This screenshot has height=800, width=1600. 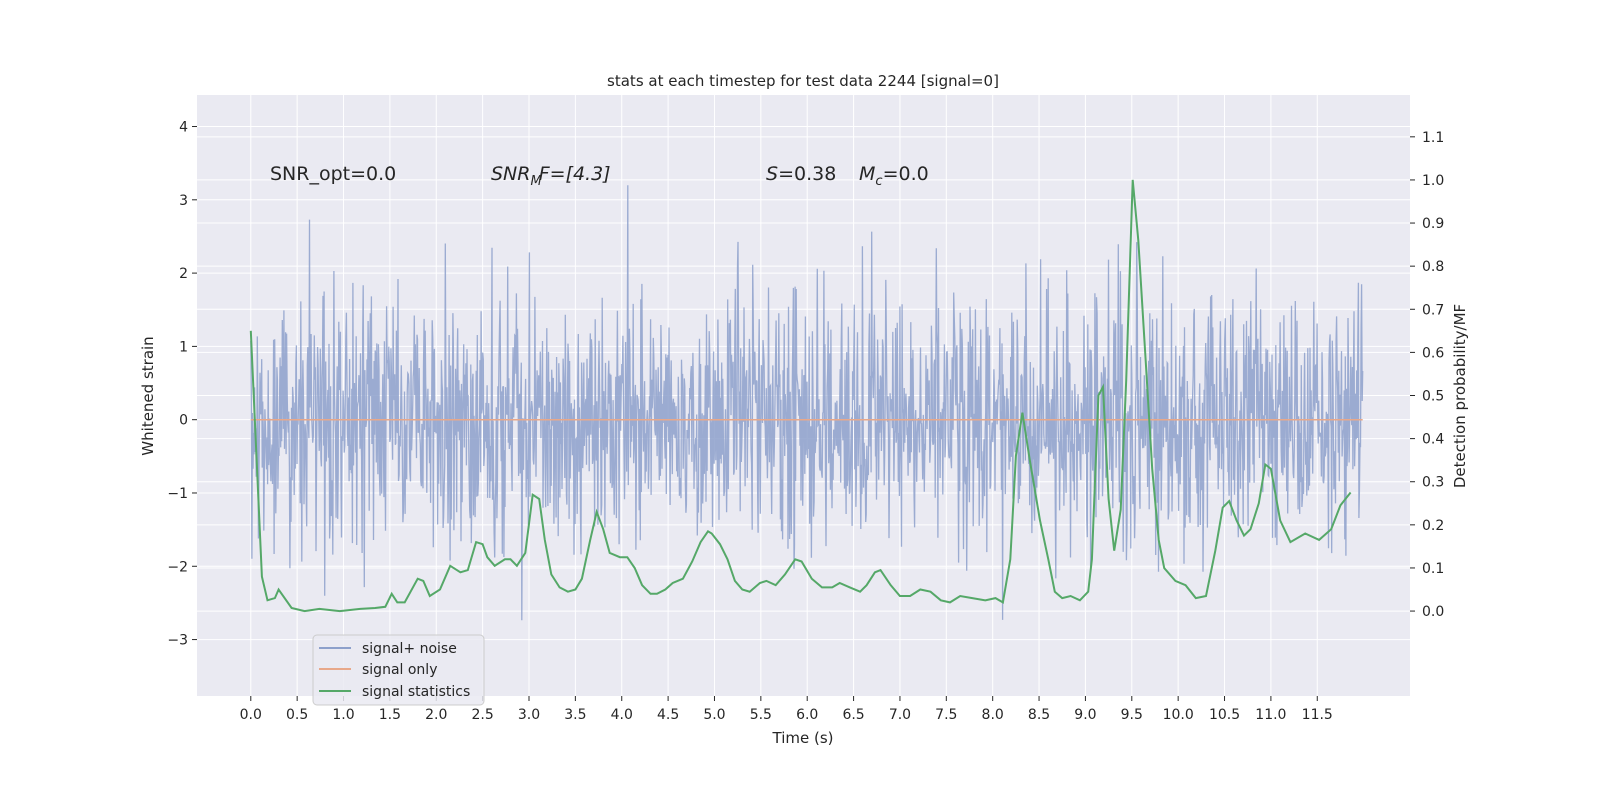 What do you see at coordinates (482, 715) in the screenshot?
I see `x-tick-label: 2.5` at bounding box center [482, 715].